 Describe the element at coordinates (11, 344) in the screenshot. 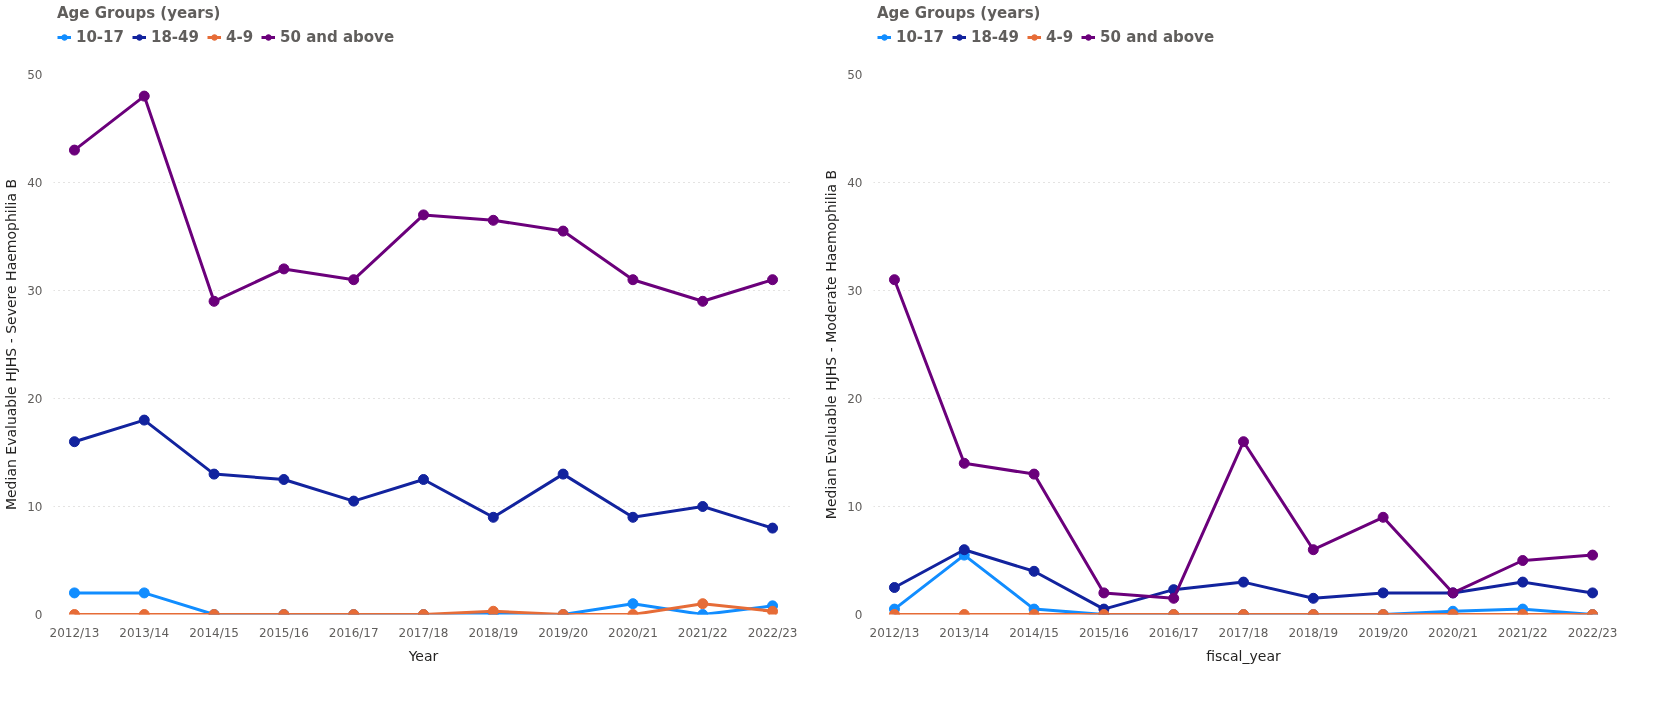

I see `y-axis-title: Median Evaluable HJHS - Severe Haemophilia B` at that location.